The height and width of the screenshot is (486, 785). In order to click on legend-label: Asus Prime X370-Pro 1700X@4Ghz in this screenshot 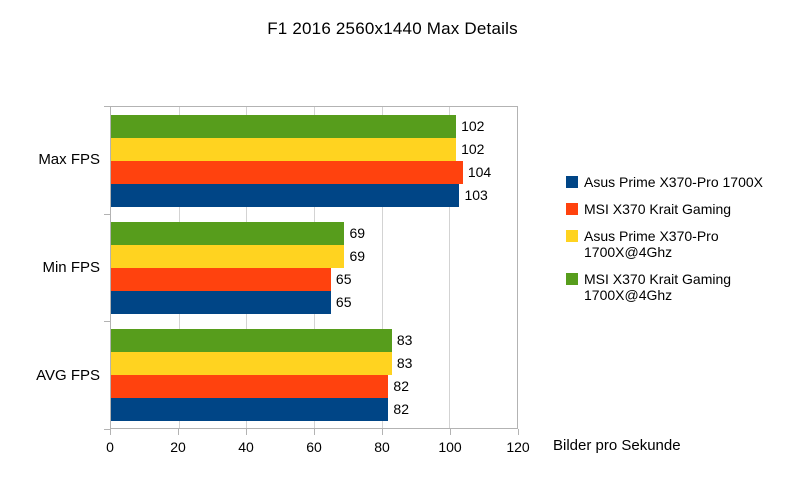, I will do `click(651, 244)`.